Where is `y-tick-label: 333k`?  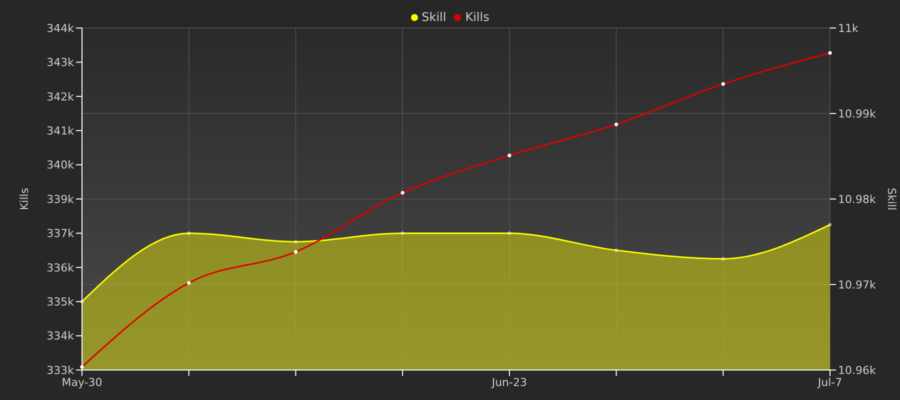 y-tick-label: 333k is located at coordinates (60, 370).